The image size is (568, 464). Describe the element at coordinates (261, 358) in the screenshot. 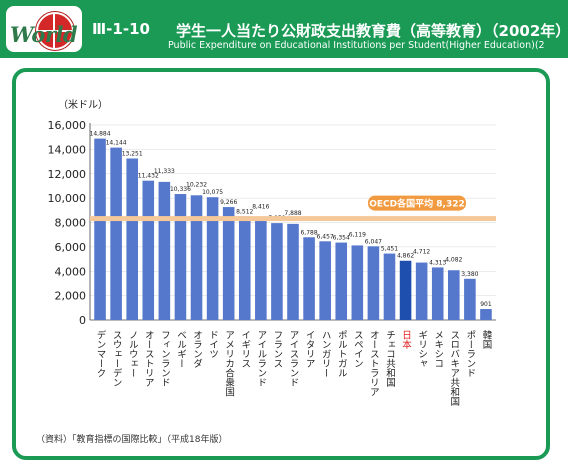

I see `x-tick-label: アイルランド` at that location.